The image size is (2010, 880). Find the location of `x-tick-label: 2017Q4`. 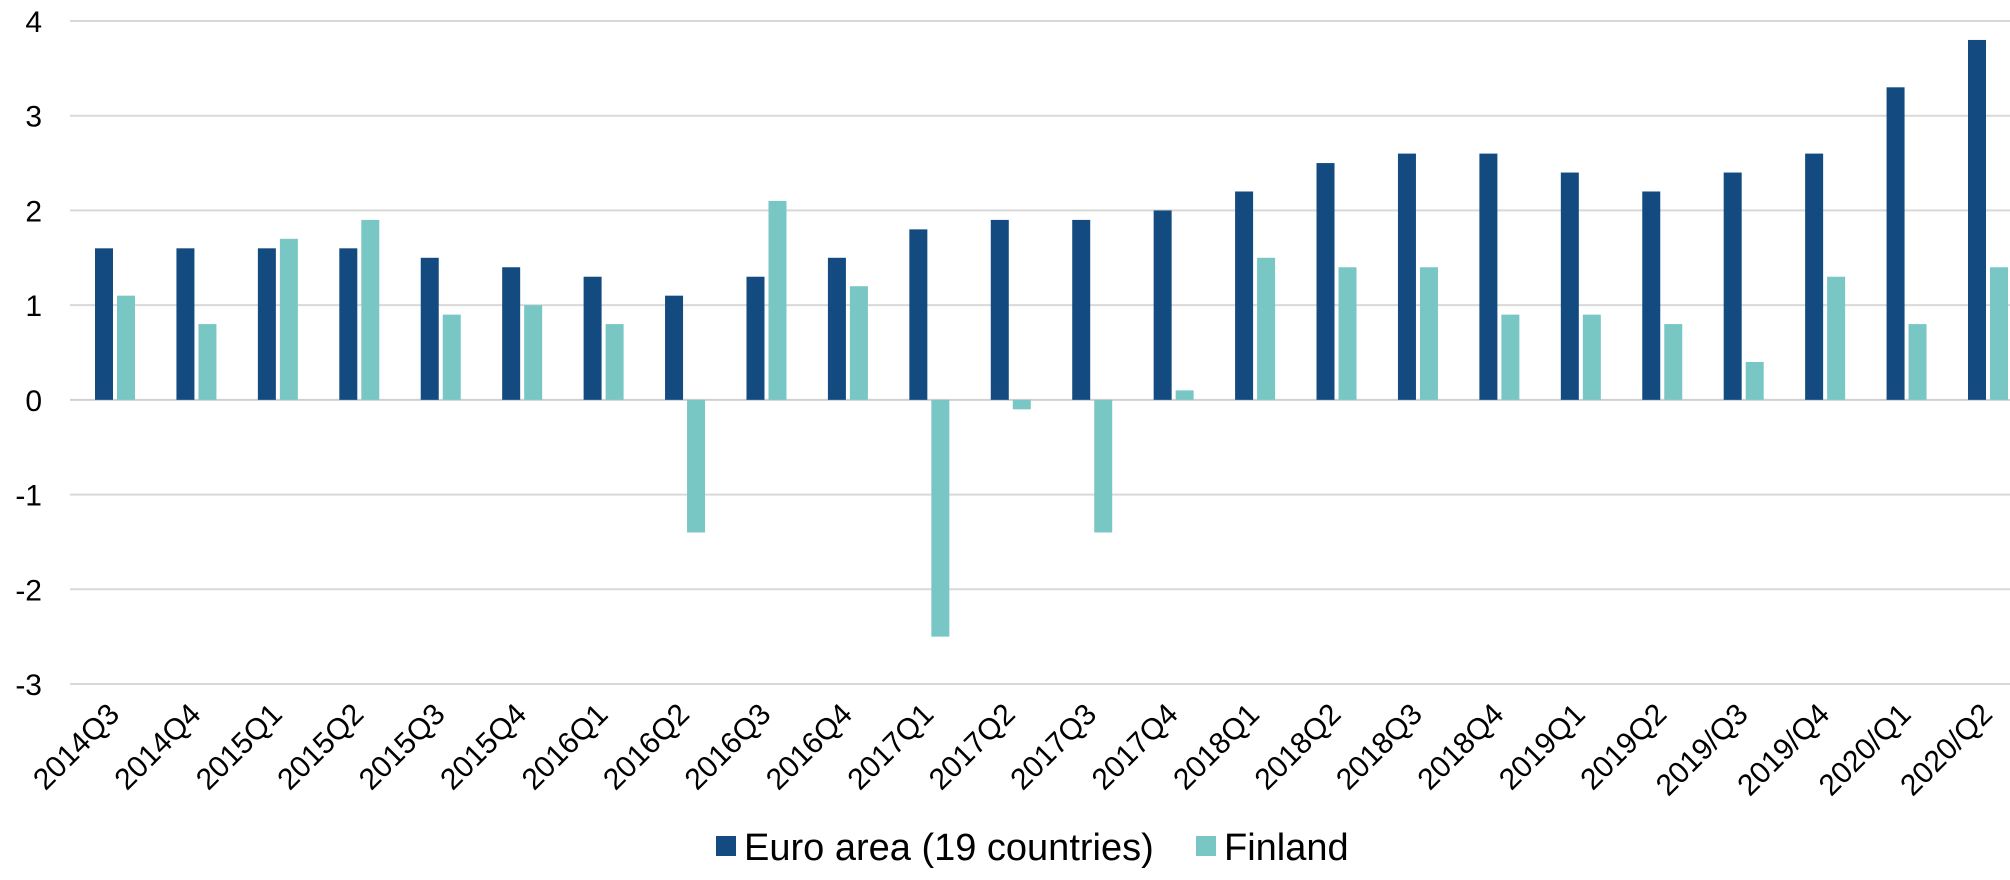

x-tick-label: 2017Q4 is located at coordinates (1135, 747).